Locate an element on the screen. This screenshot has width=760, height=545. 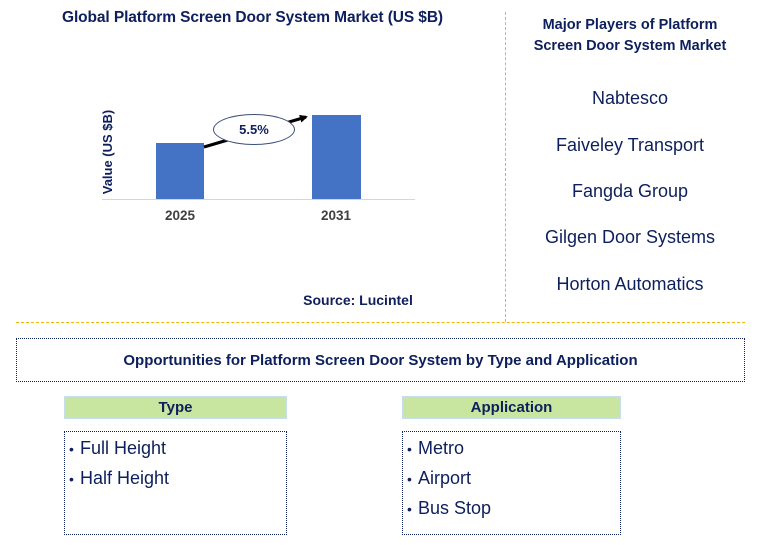
list-item: • Metro is located at coordinates (513, 448).